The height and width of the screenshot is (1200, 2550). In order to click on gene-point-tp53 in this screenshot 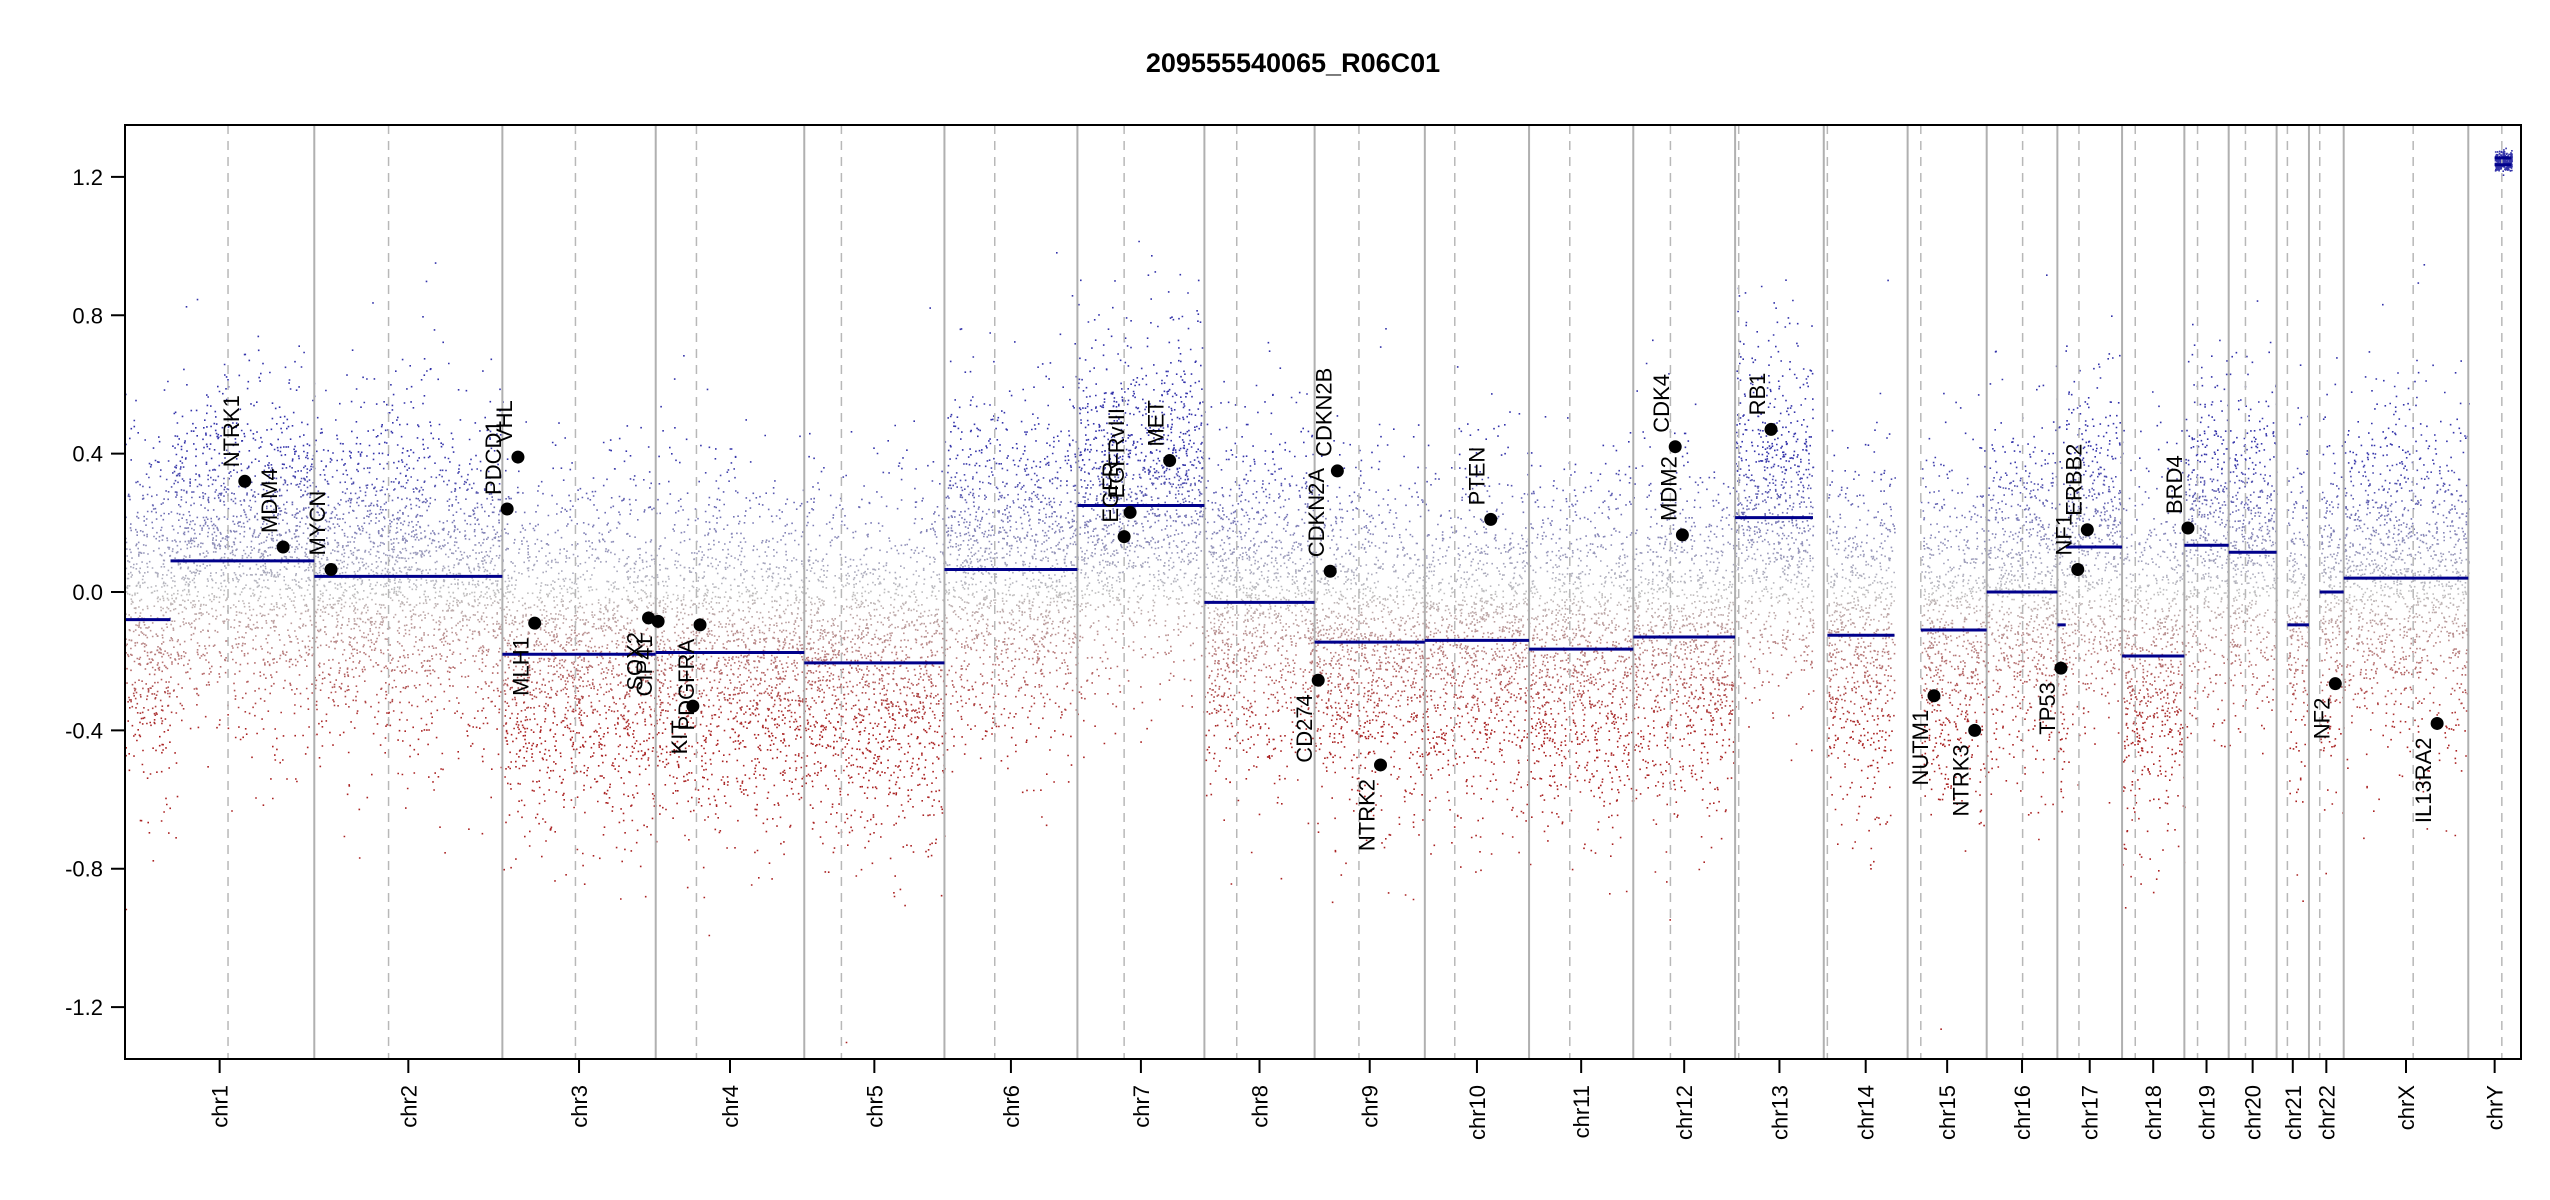, I will do `click(2061, 668)`.